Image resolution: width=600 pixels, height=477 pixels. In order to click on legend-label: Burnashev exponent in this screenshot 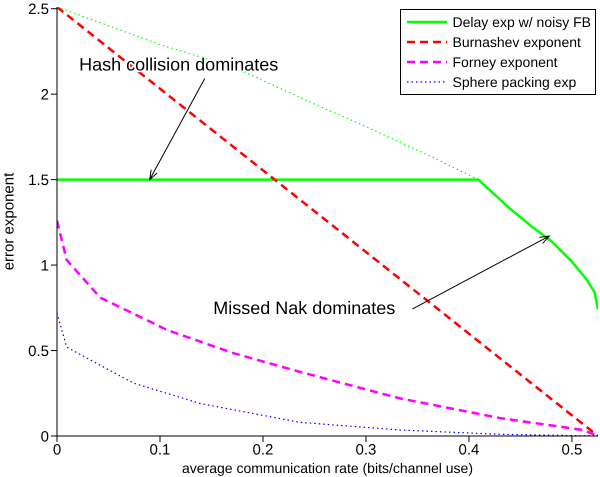, I will do `click(516, 42)`.